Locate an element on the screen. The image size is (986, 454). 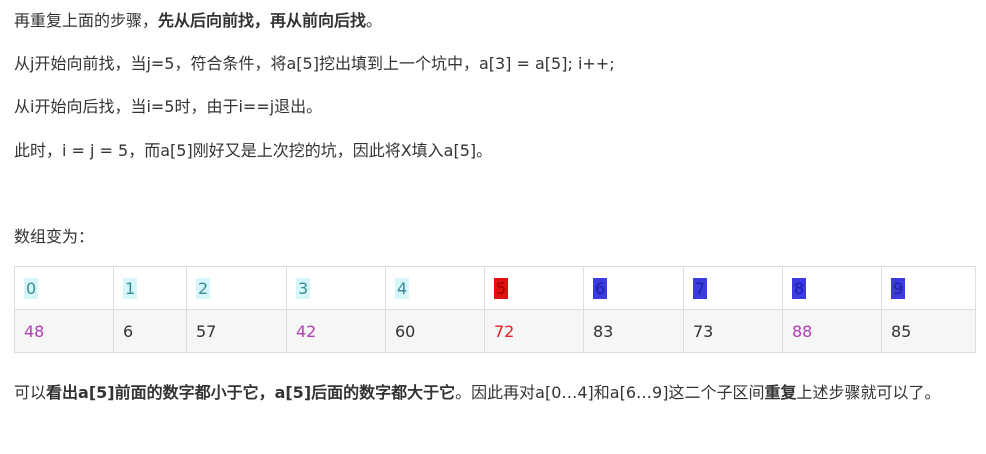
index-row: 0 1 2 3 4 5 6 7 8 9 is located at coordinates (495, 288).